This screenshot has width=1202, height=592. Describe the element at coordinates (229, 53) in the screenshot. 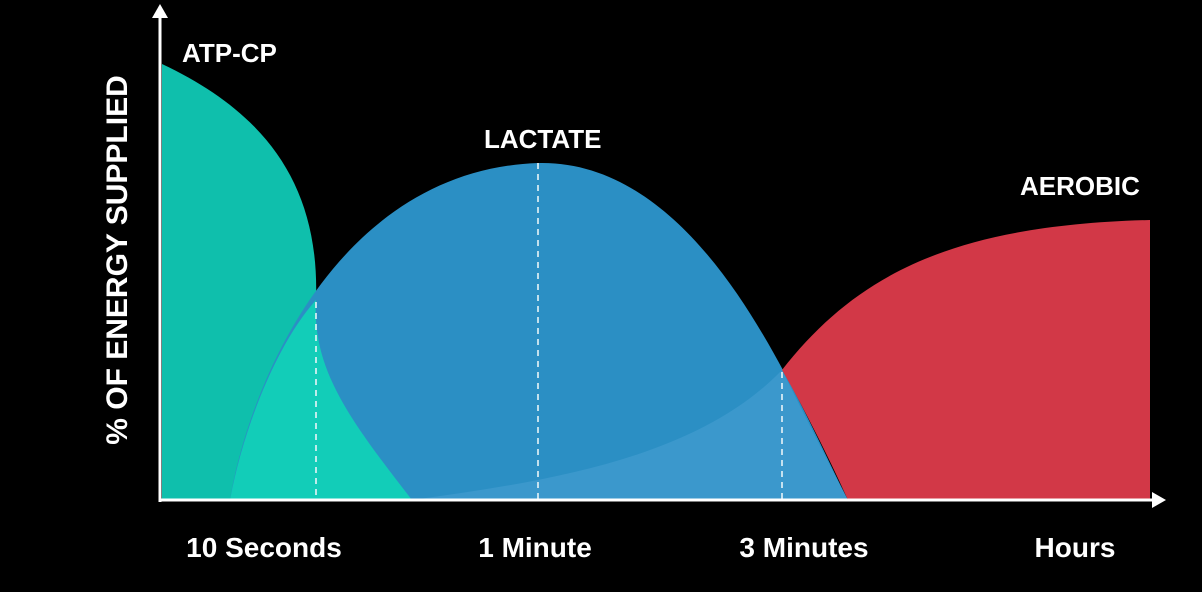

I see `series-label-atp-cp: ATP-CP` at that location.